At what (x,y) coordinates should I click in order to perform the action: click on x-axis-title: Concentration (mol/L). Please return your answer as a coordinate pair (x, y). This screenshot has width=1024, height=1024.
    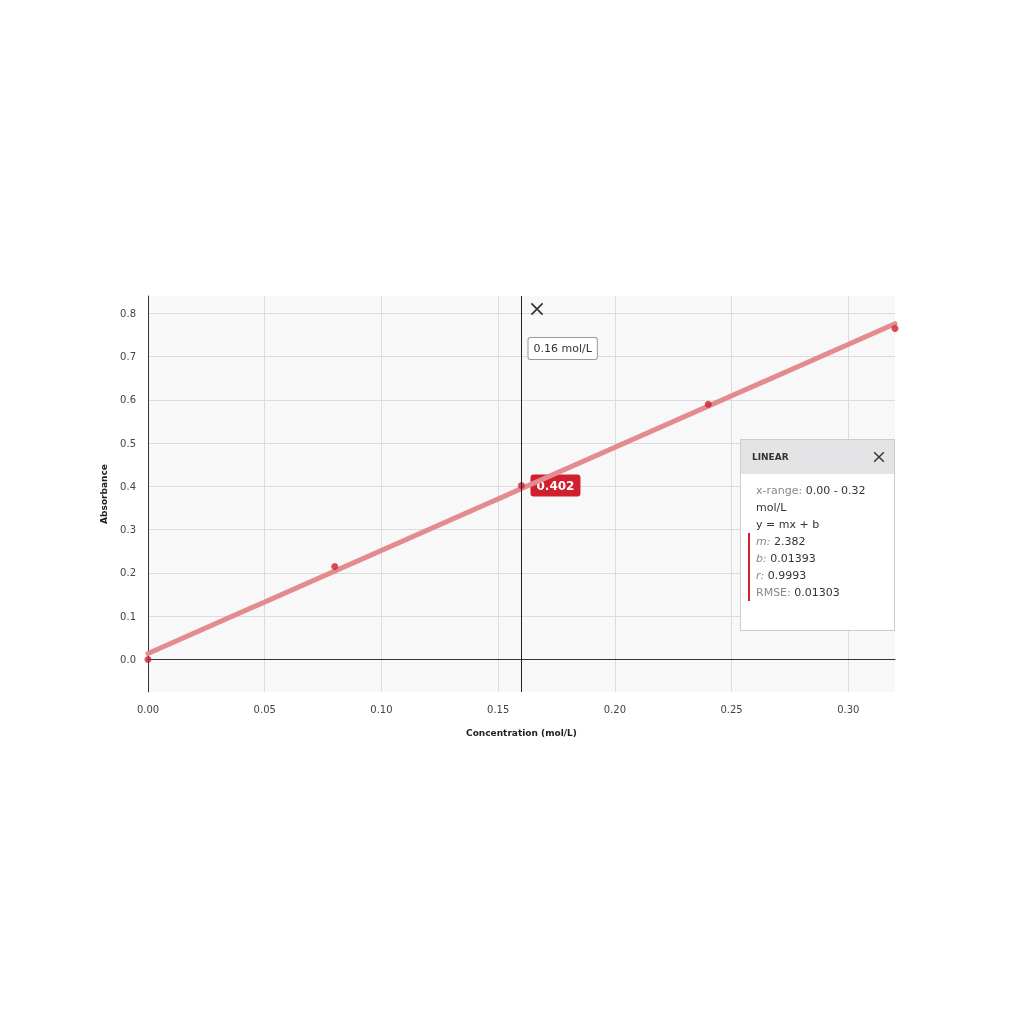
    Looking at the image, I should click on (521, 732).